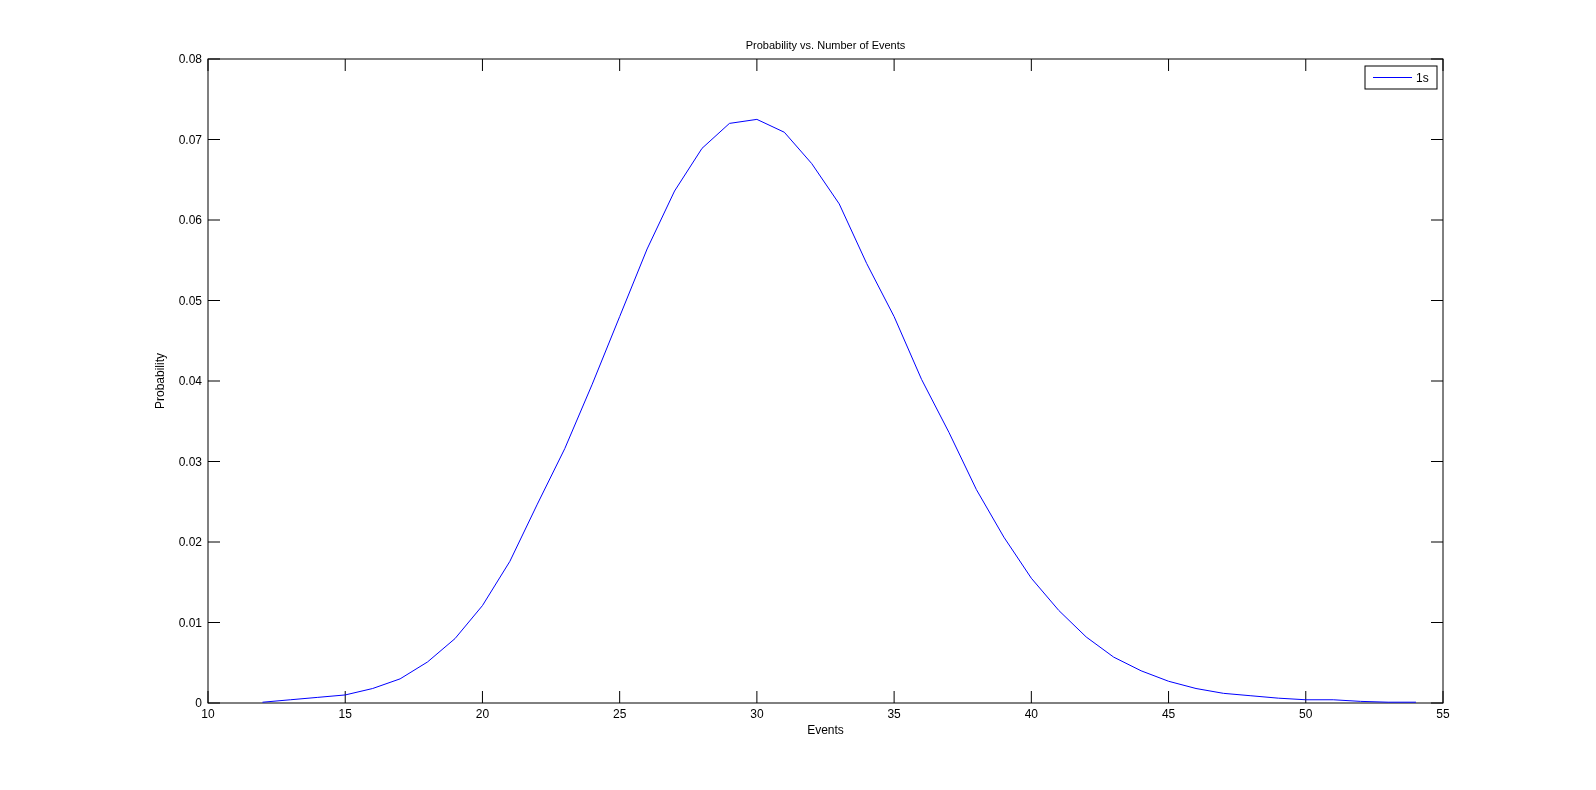 This screenshot has width=1596, height=790. Describe the element at coordinates (208, 714) in the screenshot. I see `x-tick-label: 10` at that location.